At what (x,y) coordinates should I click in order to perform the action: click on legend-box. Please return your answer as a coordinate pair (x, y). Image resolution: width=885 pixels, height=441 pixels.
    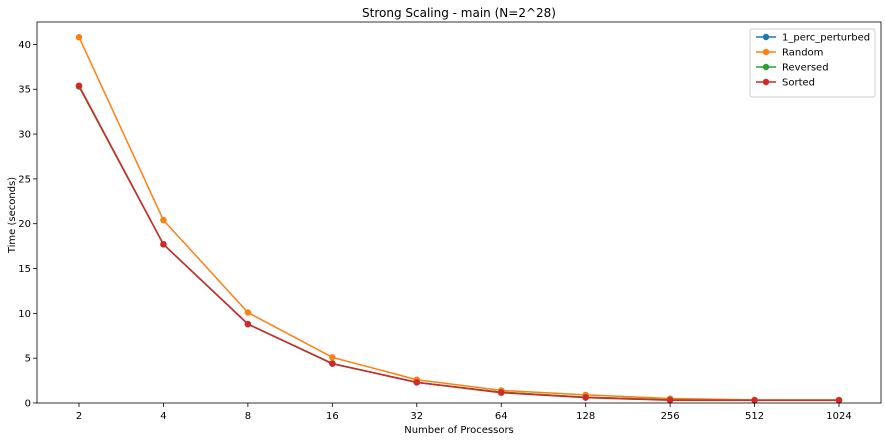
    Looking at the image, I should click on (812, 63).